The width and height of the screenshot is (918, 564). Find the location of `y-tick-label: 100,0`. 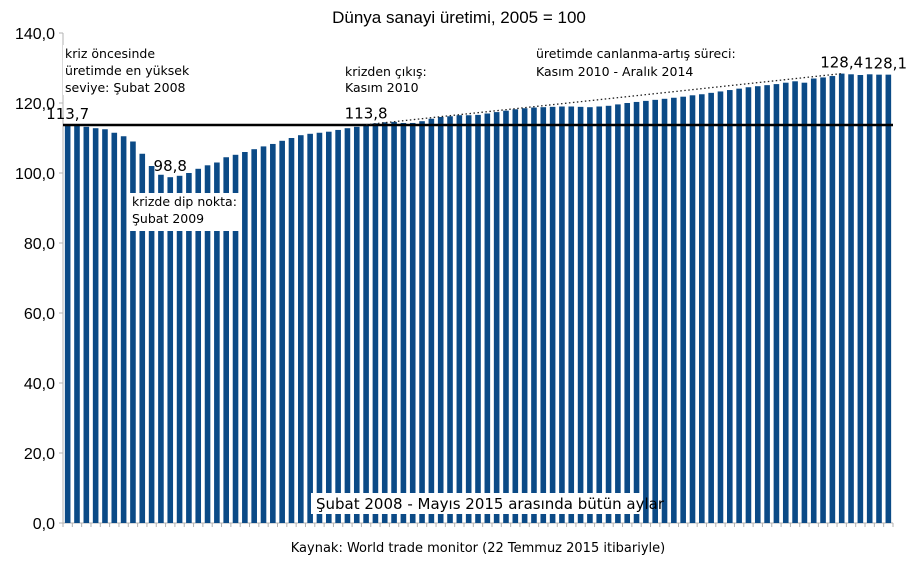

y-tick-label: 100,0 is located at coordinates (35, 174).